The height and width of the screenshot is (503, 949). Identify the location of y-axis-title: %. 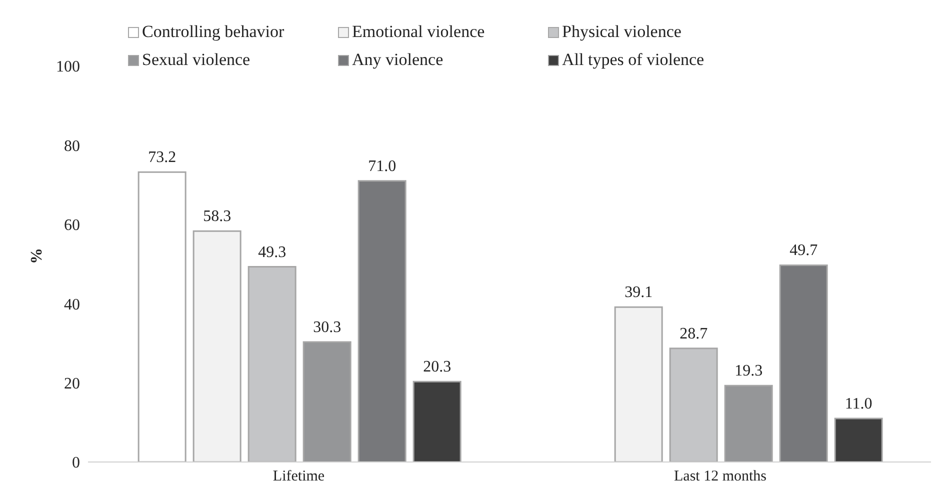
(37, 256).